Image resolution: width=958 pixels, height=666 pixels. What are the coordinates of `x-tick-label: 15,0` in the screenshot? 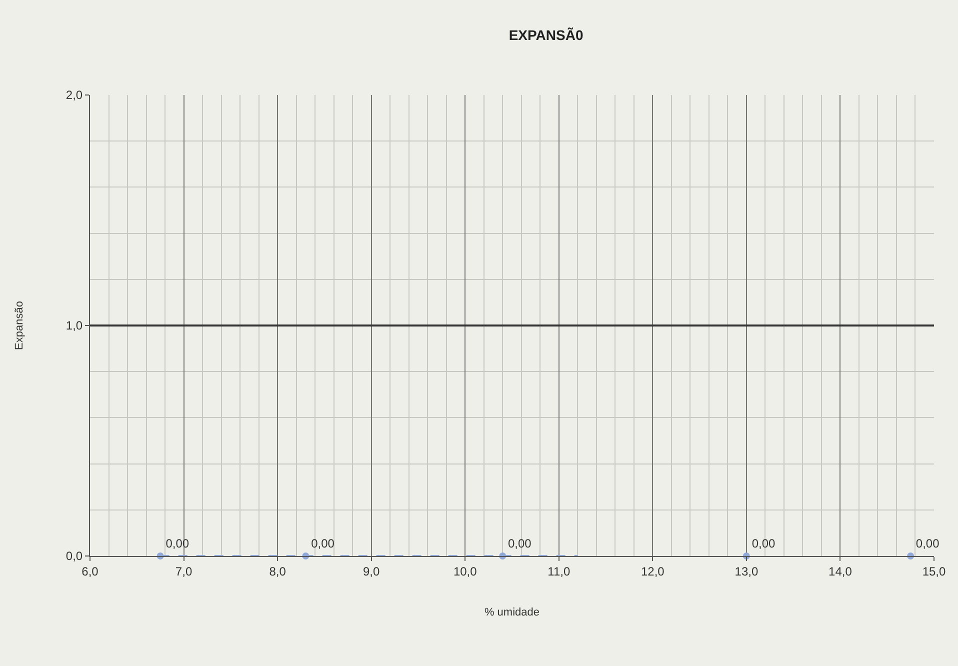 It's located at (934, 571).